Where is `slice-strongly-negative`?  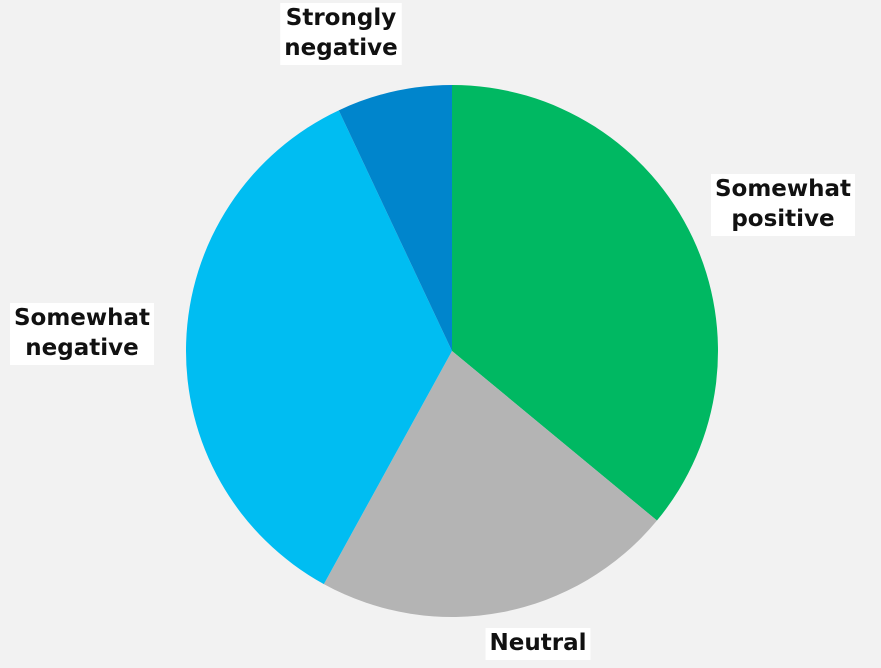
slice-strongly-negative is located at coordinates (395, 218).